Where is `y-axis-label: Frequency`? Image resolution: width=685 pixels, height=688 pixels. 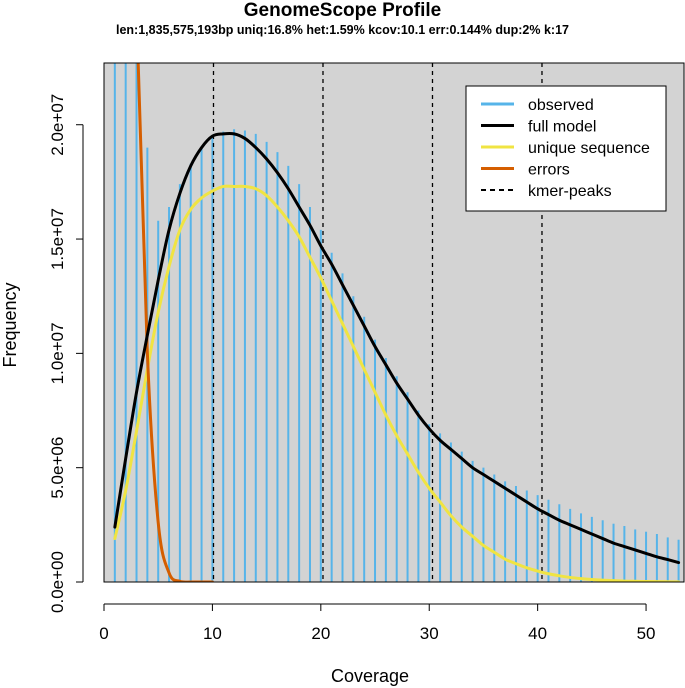 y-axis-label: Frequency is located at coordinates (10, 324).